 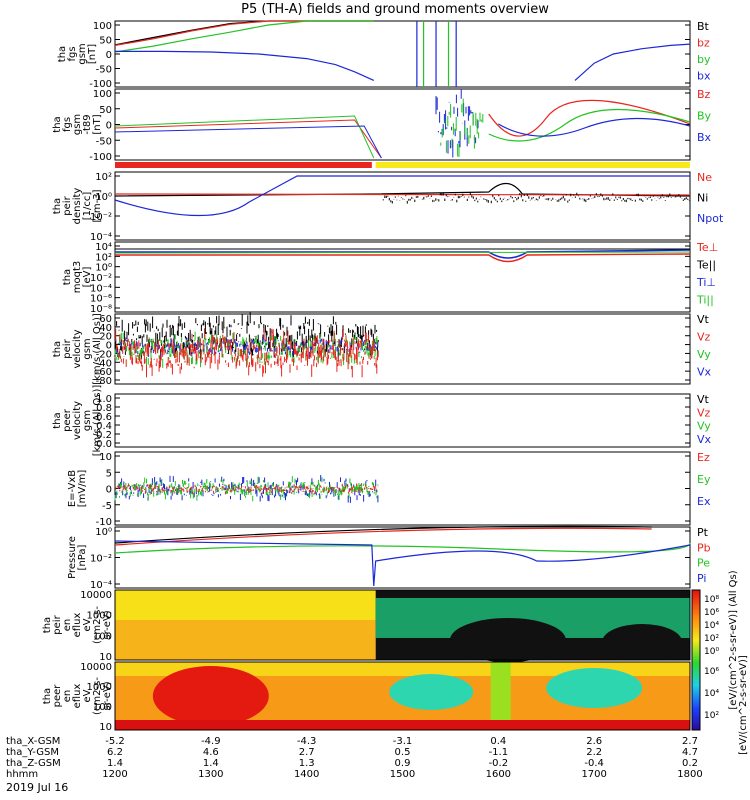 What do you see at coordinates (104, 354) in the screenshot?
I see `y-tick-label: -20` at bounding box center [104, 354].